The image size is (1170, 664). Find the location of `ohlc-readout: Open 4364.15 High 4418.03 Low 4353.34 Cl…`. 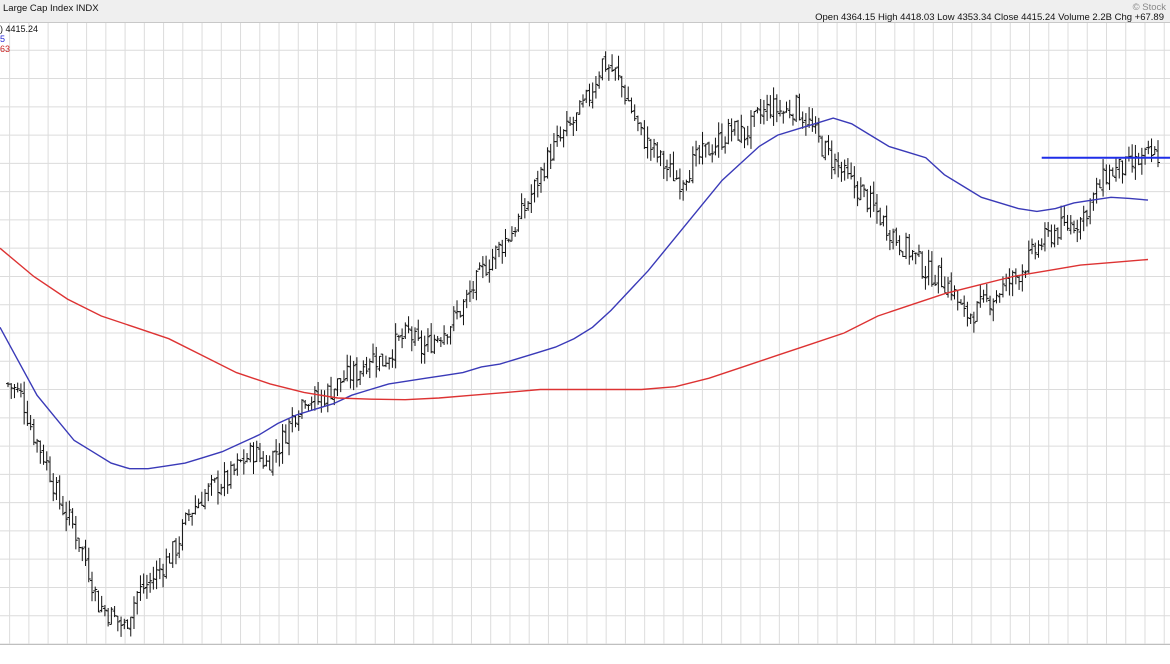

ohlc-readout: Open 4364.15 High 4418.03 Low 4353.34 Cl… is located at coordinates (989, 17).